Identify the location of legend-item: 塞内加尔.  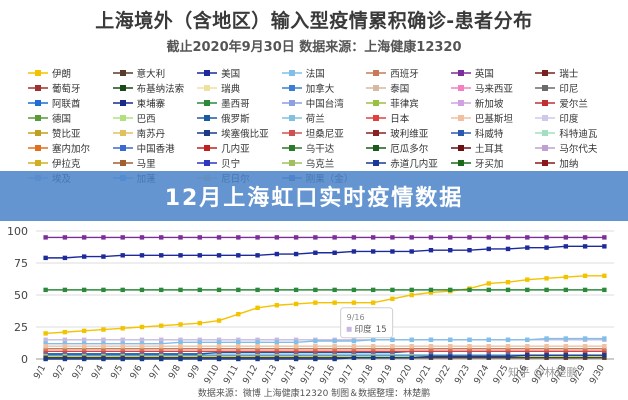
(69, 148).